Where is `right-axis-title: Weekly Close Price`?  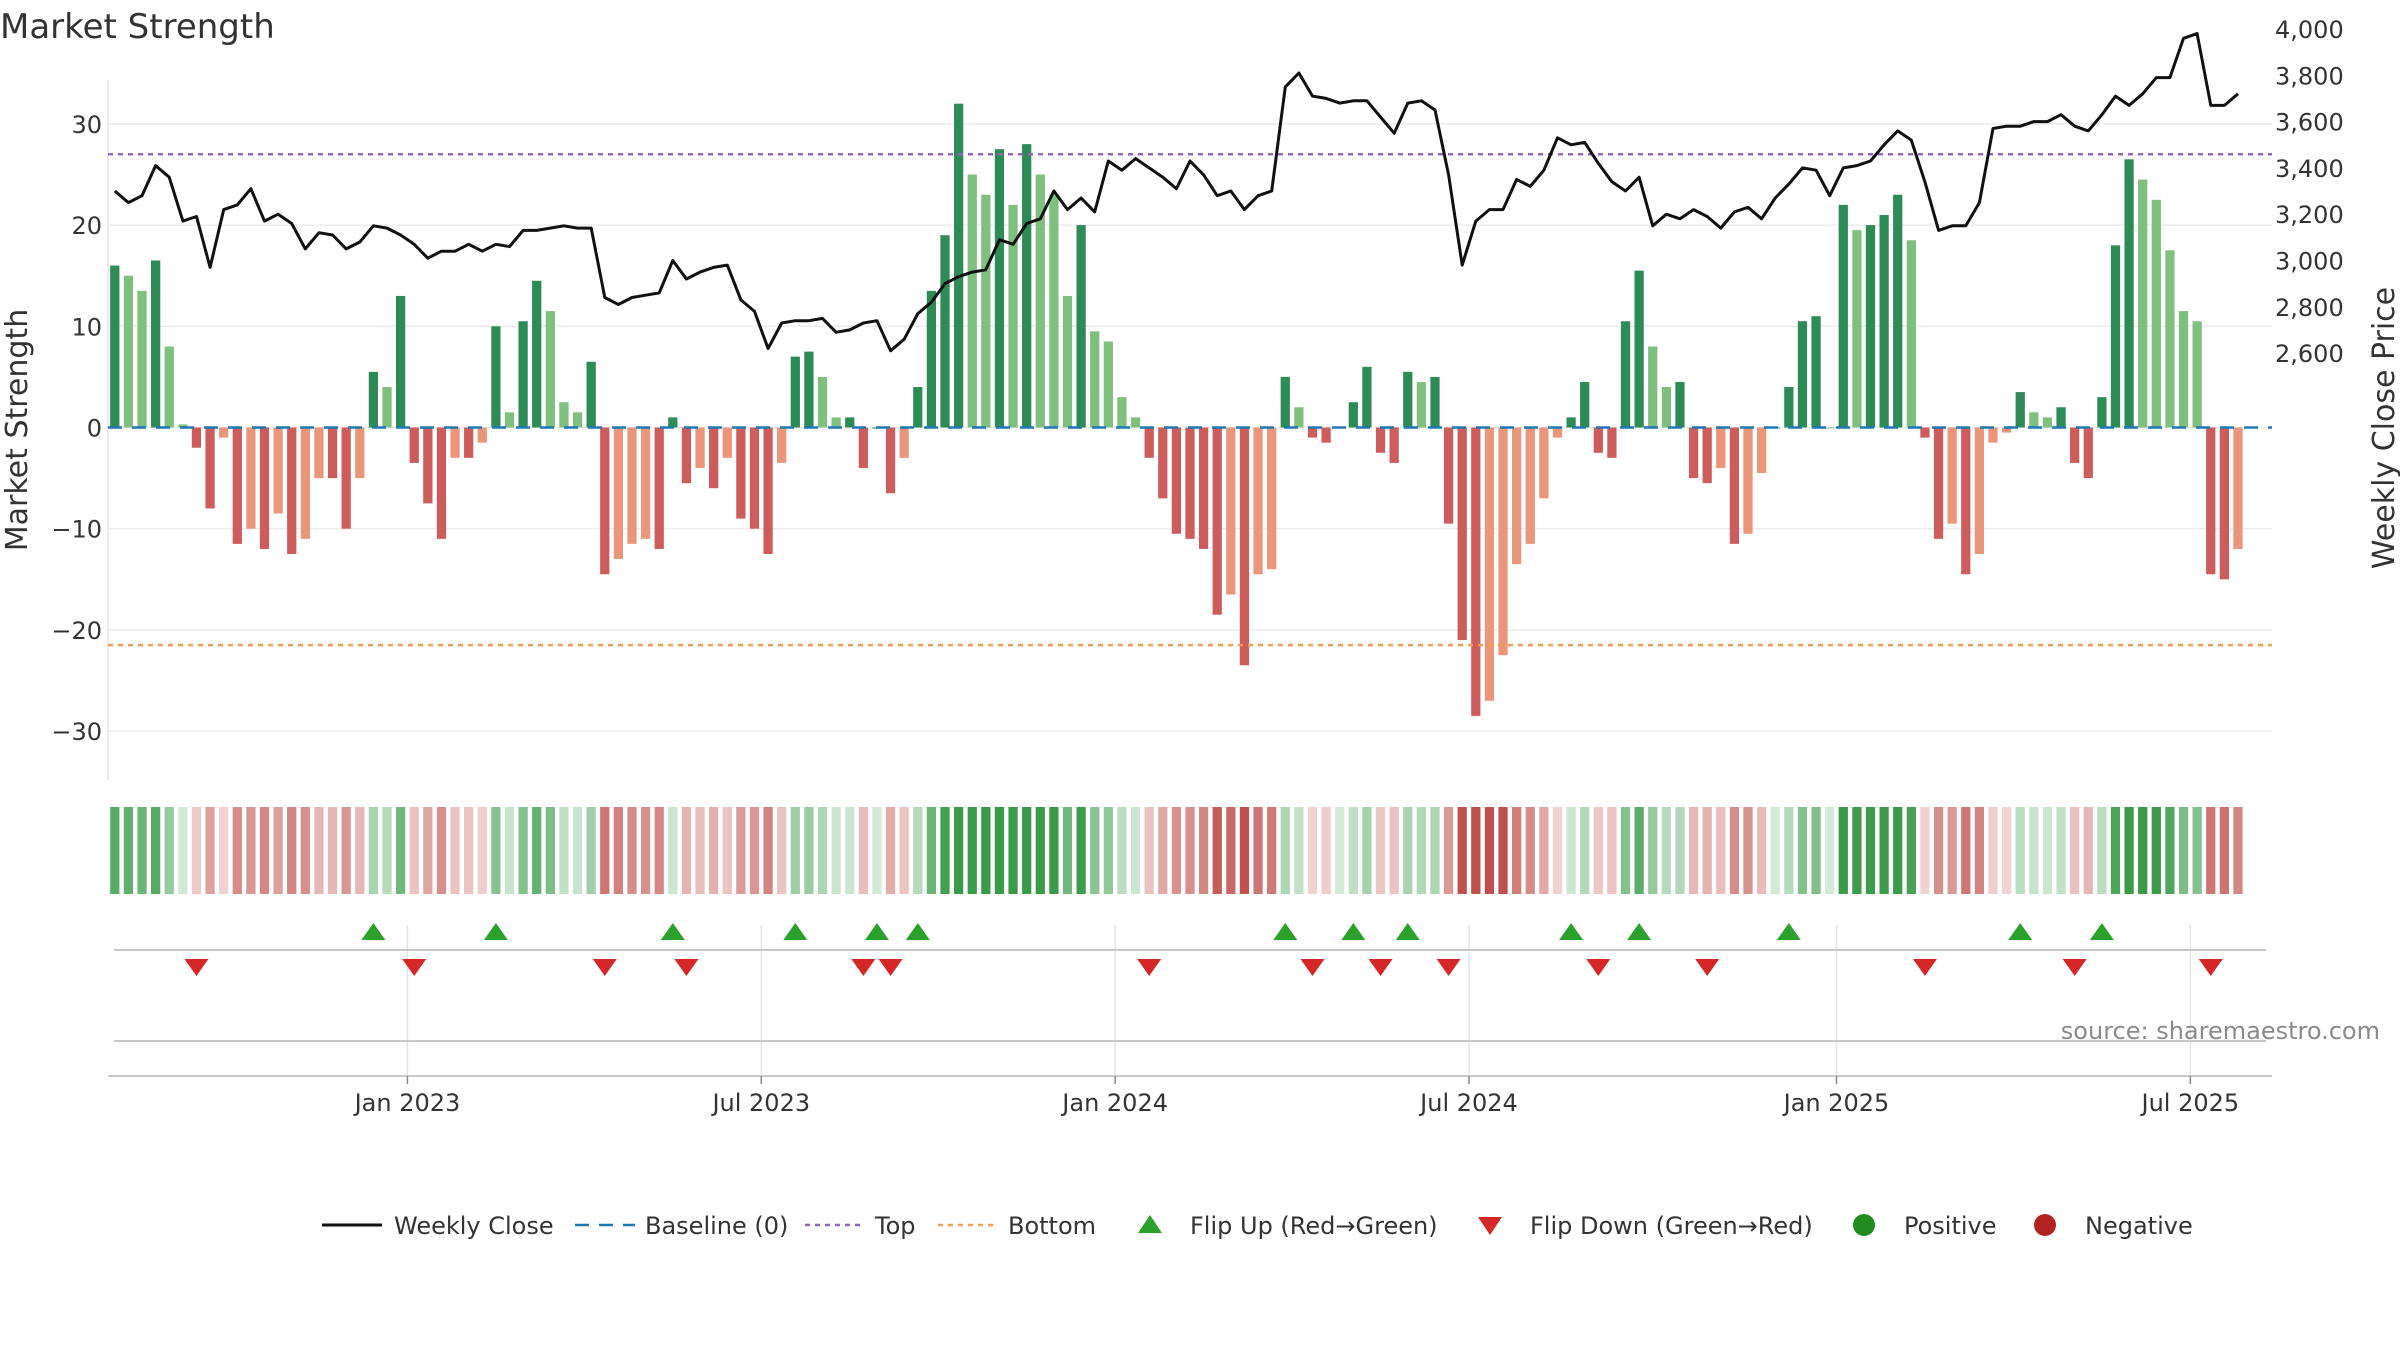
right-axis-title: Weekly Close Price is located at coordinates (2383, 428).